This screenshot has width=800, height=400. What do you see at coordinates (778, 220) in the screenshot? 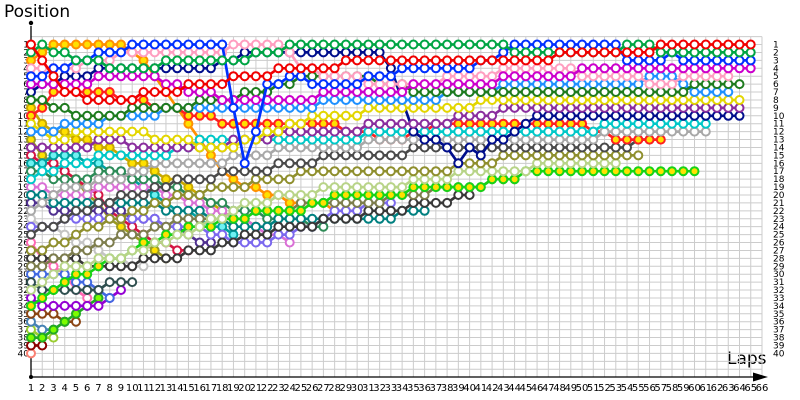
I see `svg-text: 23` at bounding box center [778, 220].